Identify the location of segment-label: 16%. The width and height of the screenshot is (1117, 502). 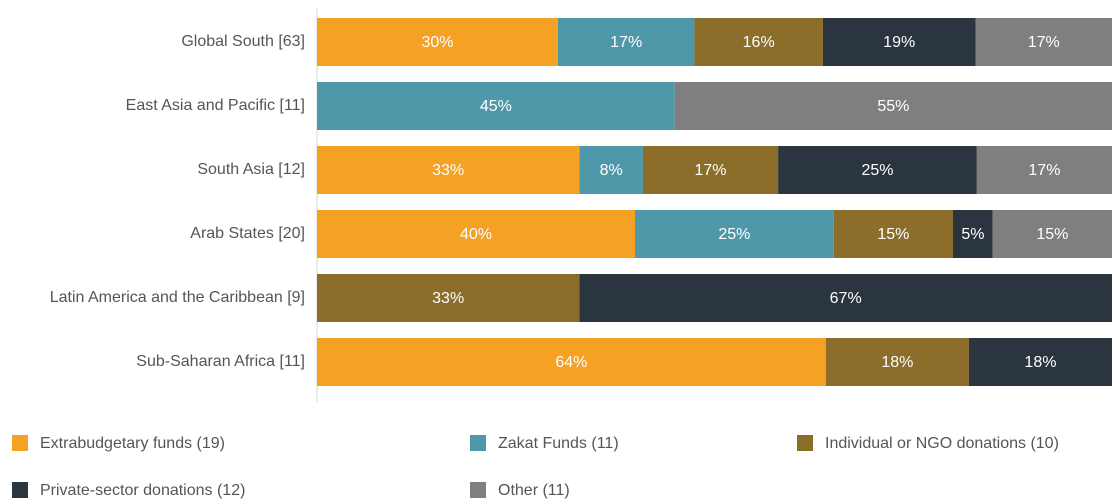
(759, 42).